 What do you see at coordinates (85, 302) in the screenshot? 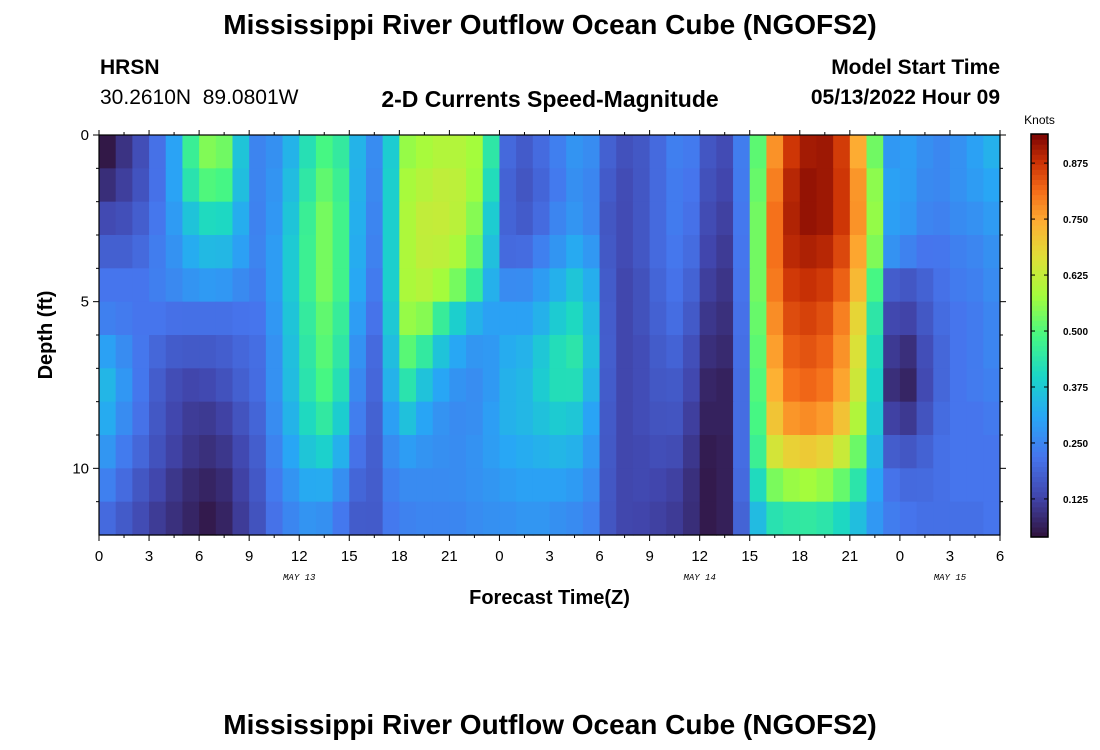
I see `y-tick-label: 5` at bounding box center [85, 302].